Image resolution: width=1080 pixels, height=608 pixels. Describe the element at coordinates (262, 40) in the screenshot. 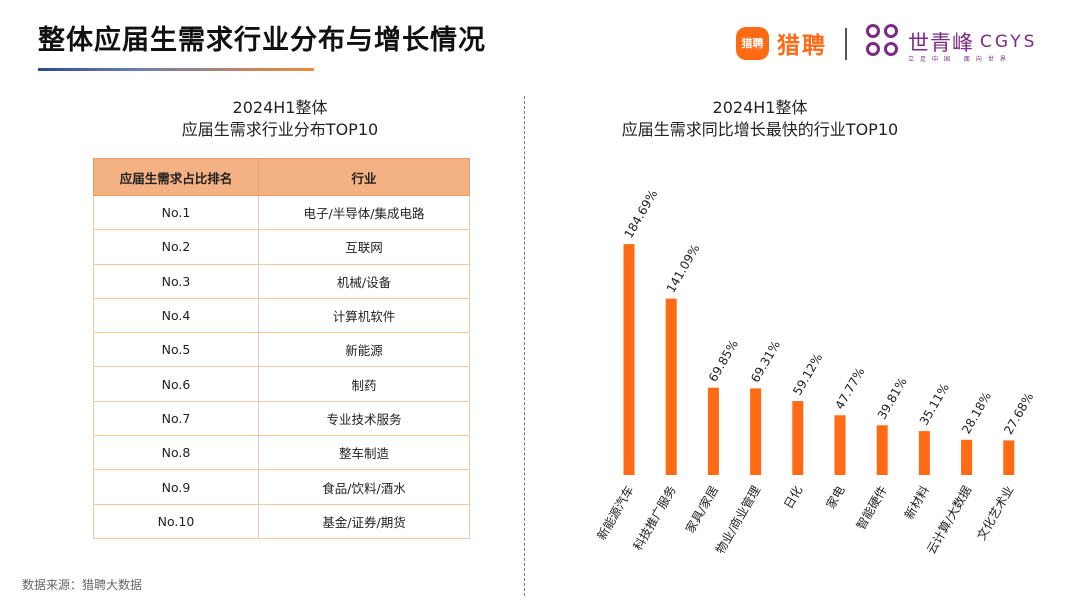

I see `page-title: 整体应届生需求行业分布与增长情况` at that location.